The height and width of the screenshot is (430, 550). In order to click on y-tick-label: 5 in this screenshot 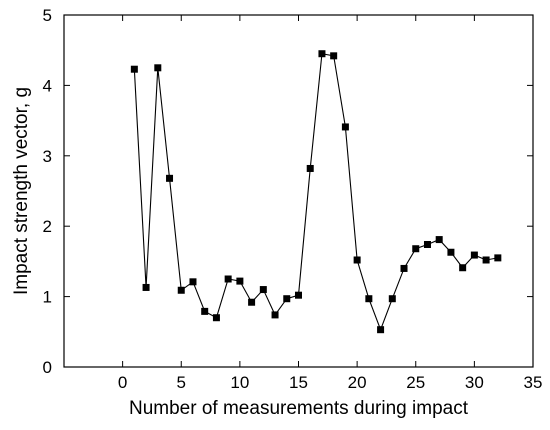, I will do `click(47, 15)`.